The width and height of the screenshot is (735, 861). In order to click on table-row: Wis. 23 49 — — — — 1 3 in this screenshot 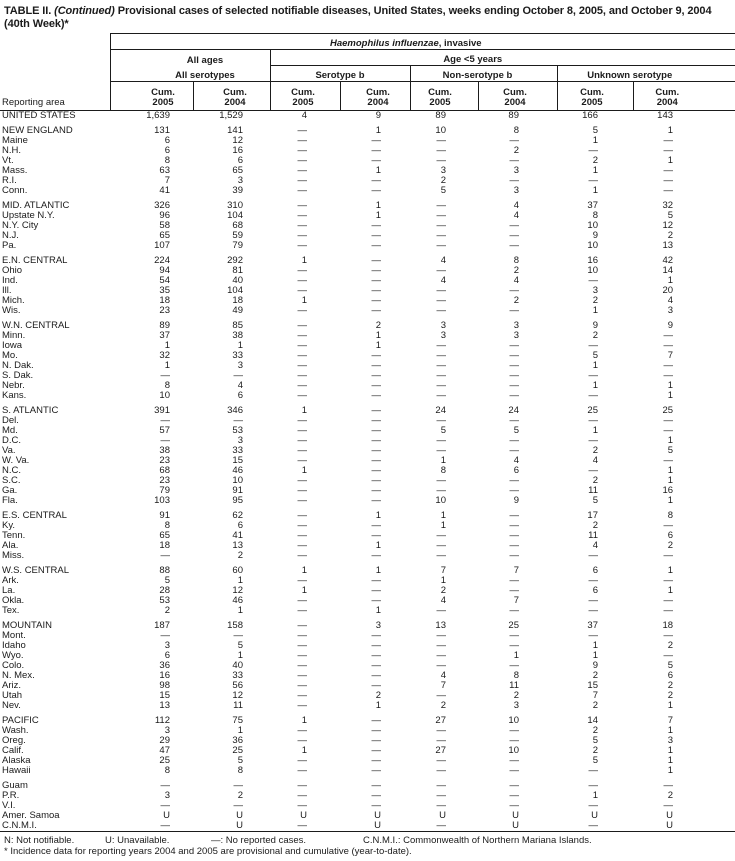, I will do `click(367, 311)`.